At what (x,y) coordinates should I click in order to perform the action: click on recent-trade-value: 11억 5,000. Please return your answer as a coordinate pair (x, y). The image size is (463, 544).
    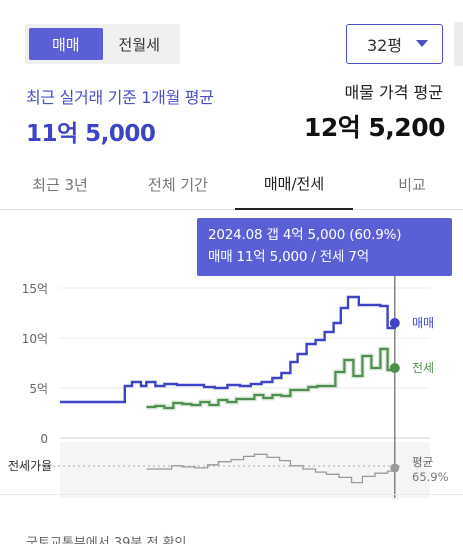
    Looking at the image, I should click on (91, 134).